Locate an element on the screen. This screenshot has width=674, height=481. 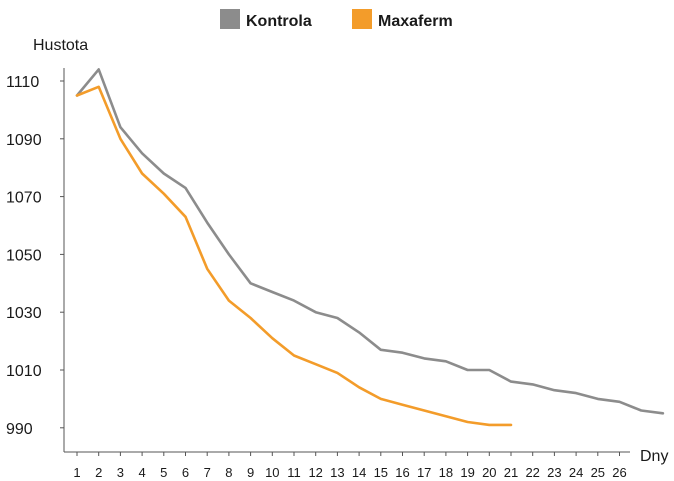
legend-swatch-kontrola is located at coordinates (230, 19).